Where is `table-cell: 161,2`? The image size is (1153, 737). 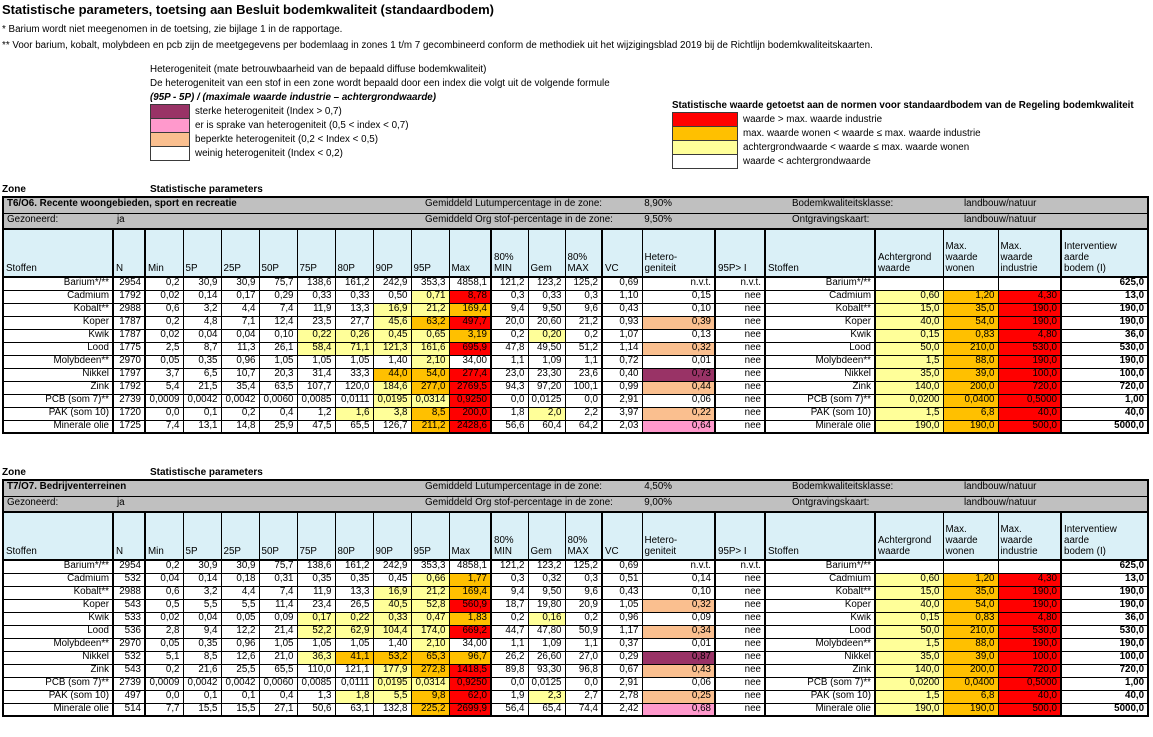 table-cell: 161,2 is located at coordinates (354, 283).